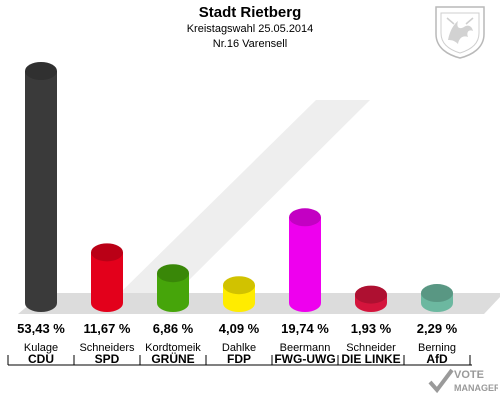 Image resolution: width=500 pixels, height=400 pixels. I want to click on party-label: FWG-UWG, so click(304, 359).